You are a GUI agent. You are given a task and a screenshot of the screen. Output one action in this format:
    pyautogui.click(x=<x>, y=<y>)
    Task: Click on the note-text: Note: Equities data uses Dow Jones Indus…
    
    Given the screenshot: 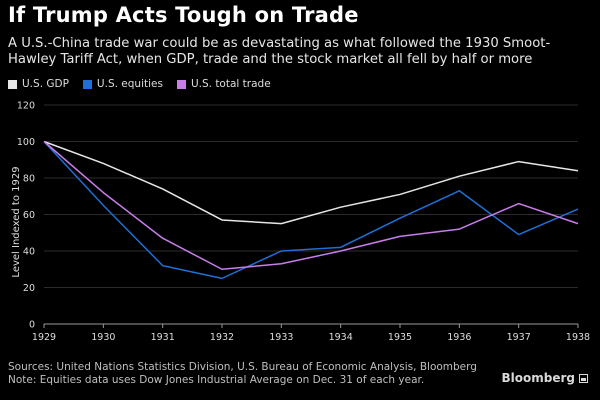 What is the action you would take?
    pyautogui.click(x=216, y=380)
    